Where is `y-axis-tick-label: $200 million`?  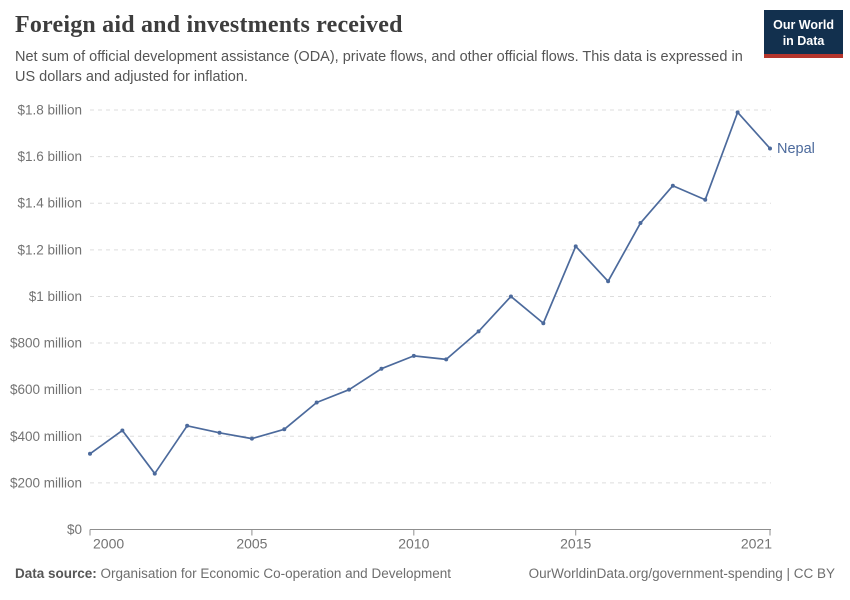 y-axis-tick-label: $200 million is located at coordinates (46, 482).